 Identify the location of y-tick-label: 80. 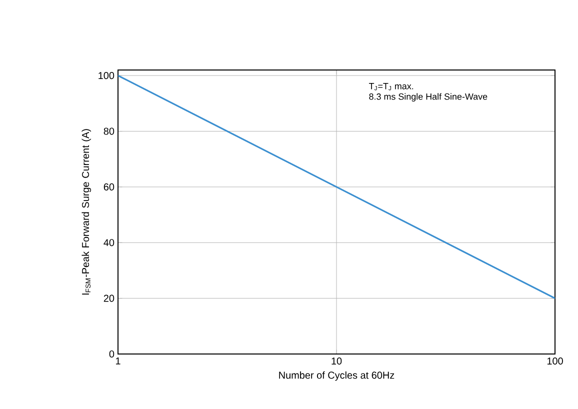
(109, 131).